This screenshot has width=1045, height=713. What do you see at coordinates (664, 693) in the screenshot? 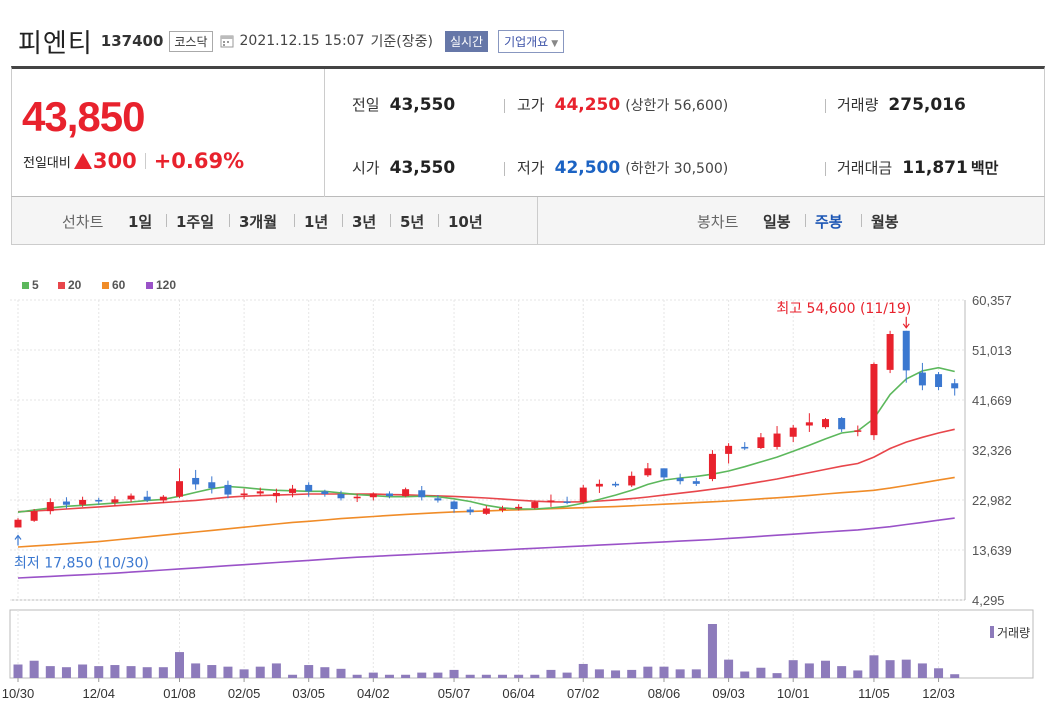
I see `x-tick-label: 08/06` at bounding box center [664, 693].